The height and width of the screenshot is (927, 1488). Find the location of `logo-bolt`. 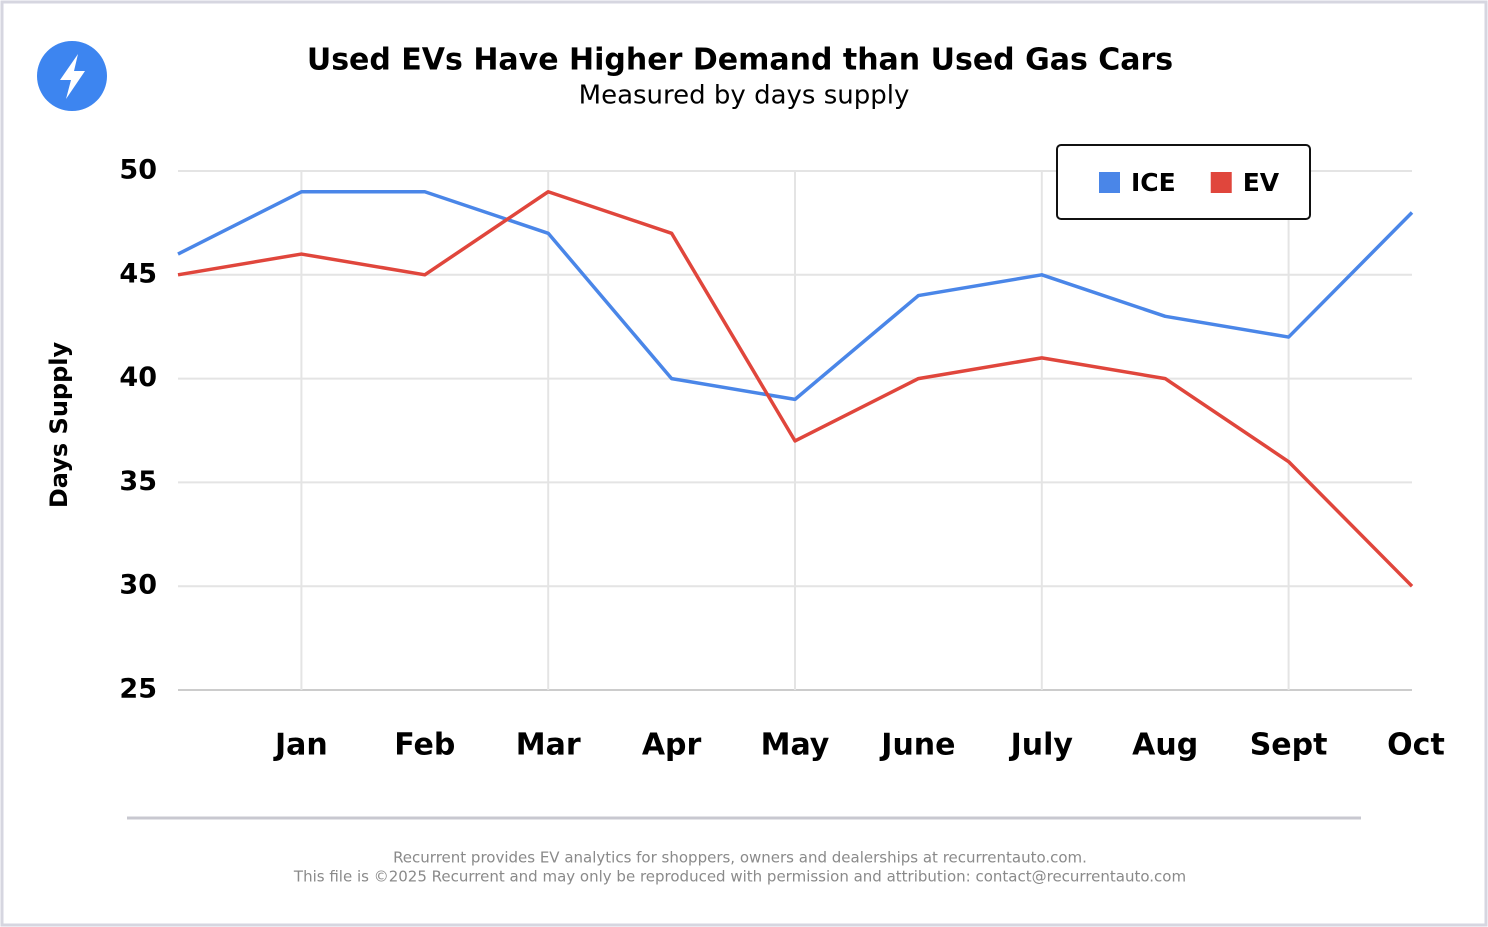

logo-bolt is located at coordinates (72, 76).